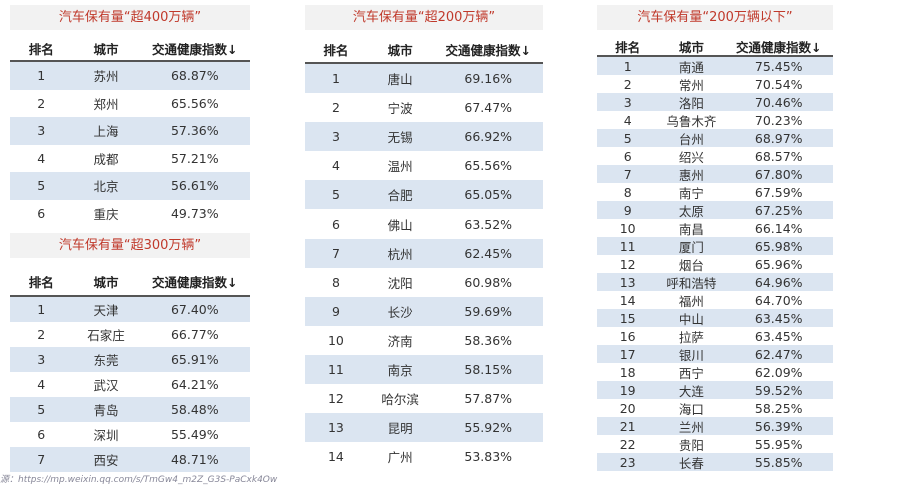  I want to click on cell: 23, so click(627, 462).